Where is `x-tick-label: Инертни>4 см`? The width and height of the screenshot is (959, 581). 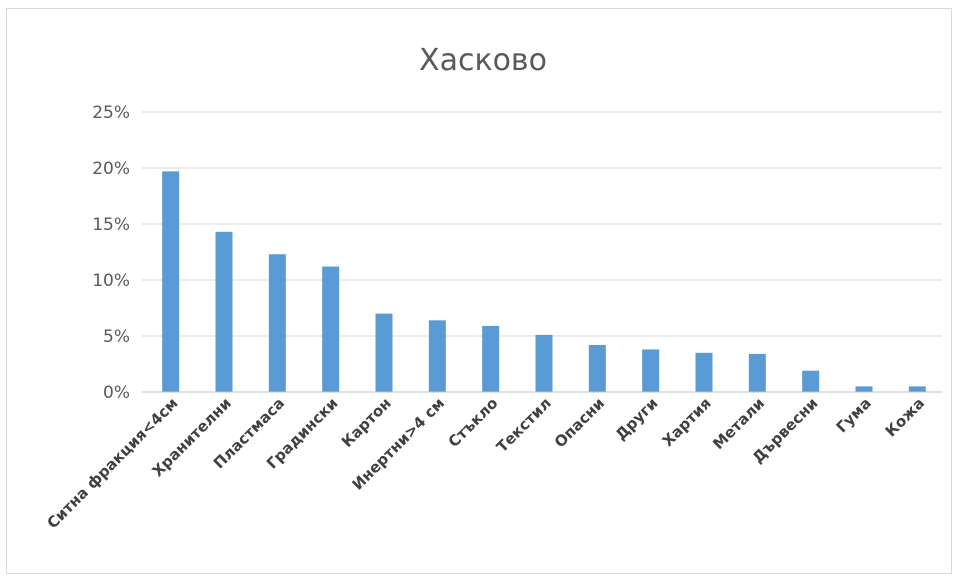 x-tick-label: Инертни>4 см is located at coordinates (399, 444).